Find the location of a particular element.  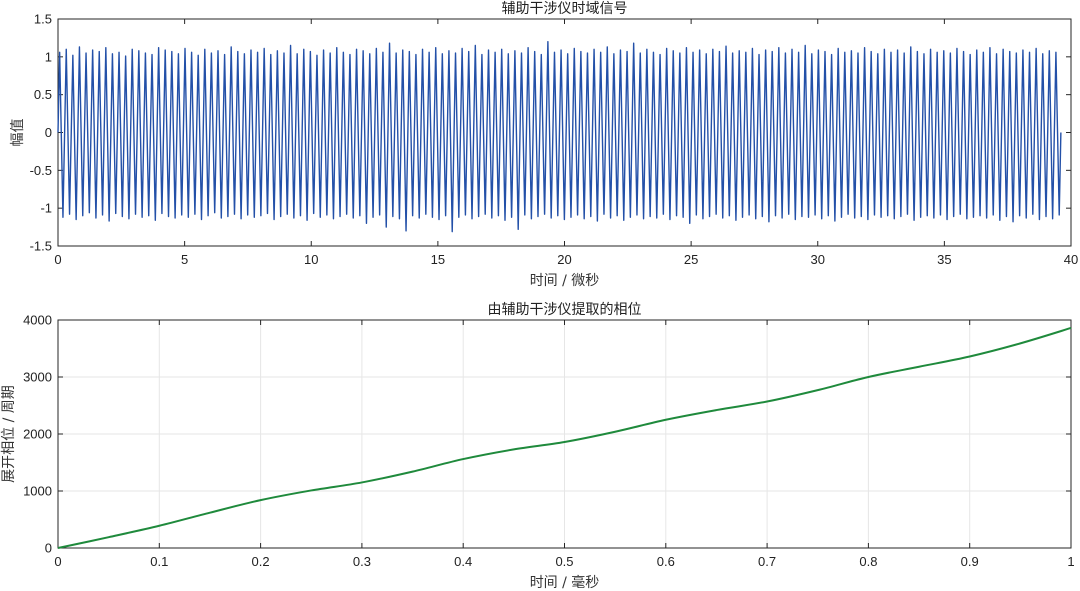

y-axis-label: 幅值 is located at coordinates (18, 133).